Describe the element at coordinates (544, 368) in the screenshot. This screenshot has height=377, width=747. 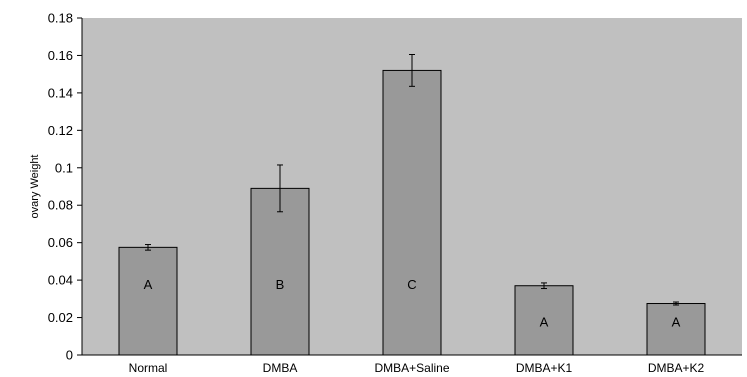
I see `x-tick-label: DMBA+K1` at that location.